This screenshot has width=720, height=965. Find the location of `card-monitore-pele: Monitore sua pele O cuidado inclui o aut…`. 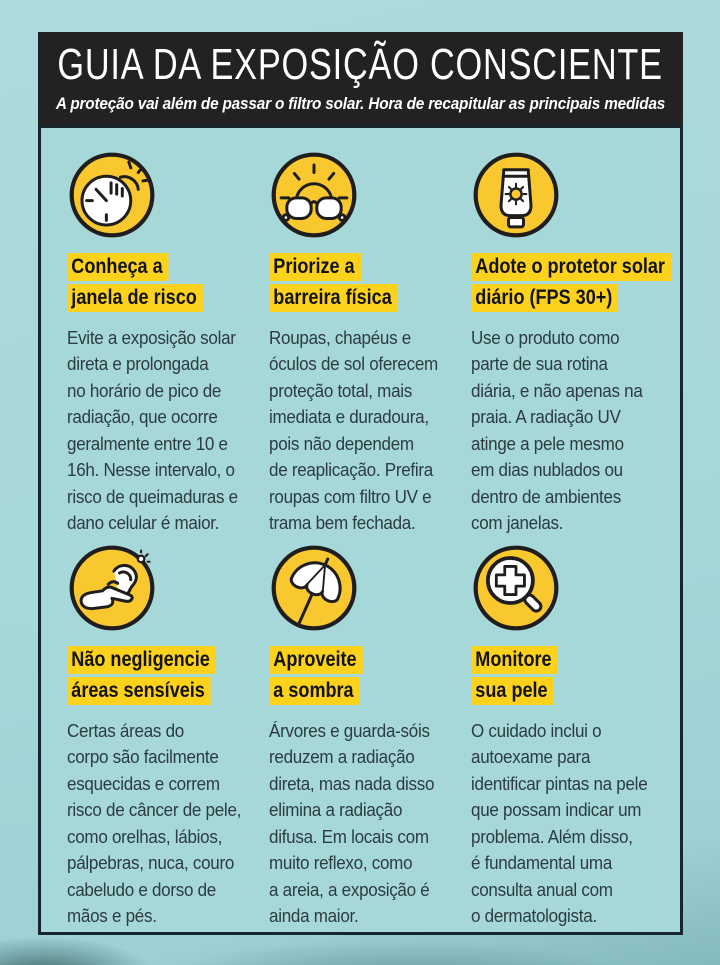

card-monitore-pele: Monitore sua pele O cuidado inclui o aut… is located at coordinates (572, 737).